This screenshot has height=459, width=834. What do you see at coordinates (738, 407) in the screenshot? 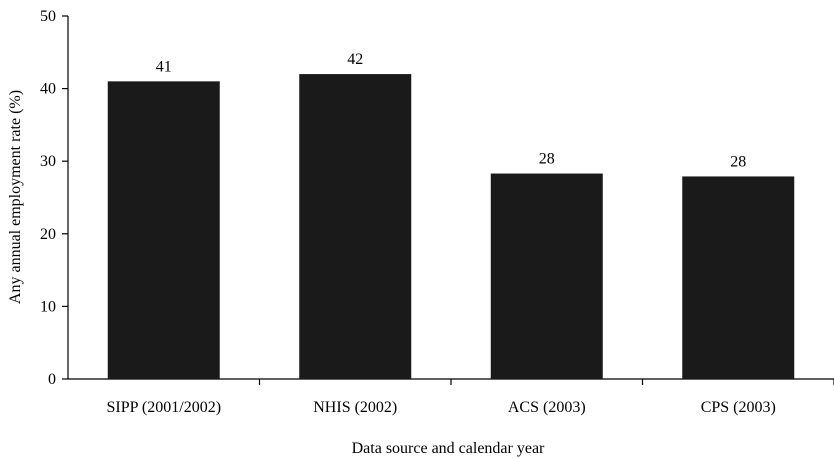
I see `x-category-label: CPS (2003)` at bounding box center [738, 407].